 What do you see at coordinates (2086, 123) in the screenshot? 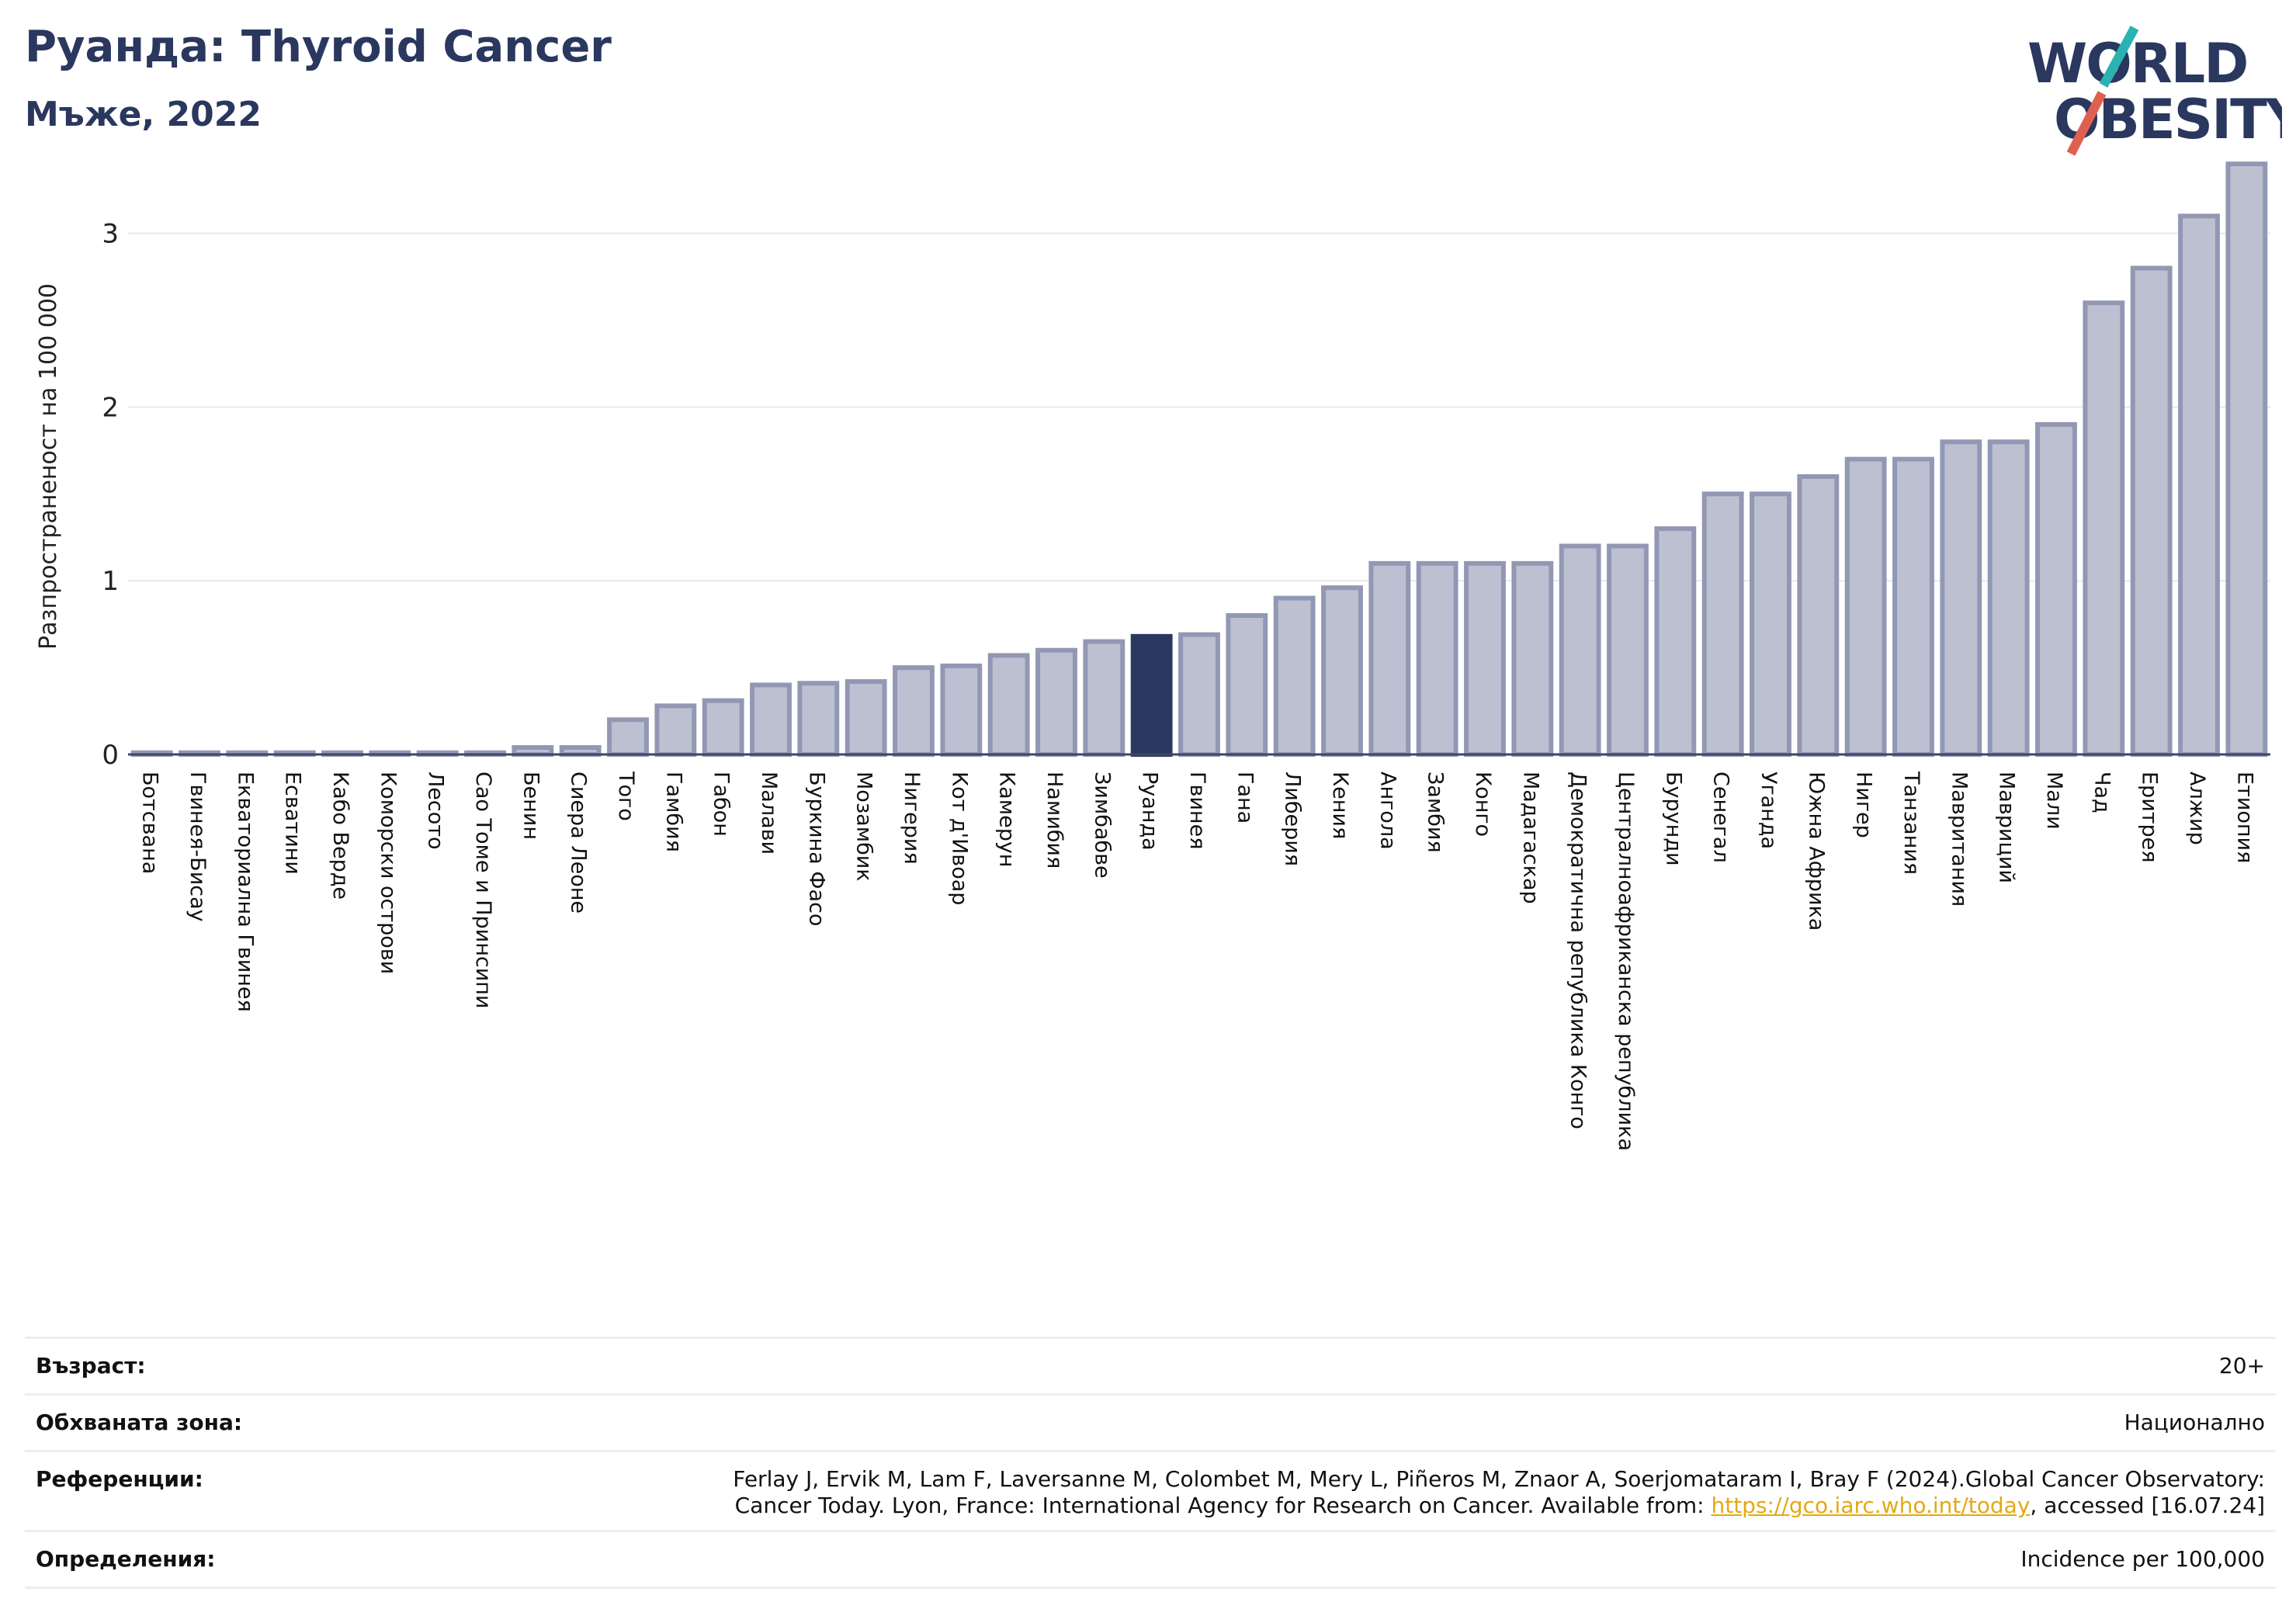
I see `logo-slash-red` at bounding box center [2086, 123].